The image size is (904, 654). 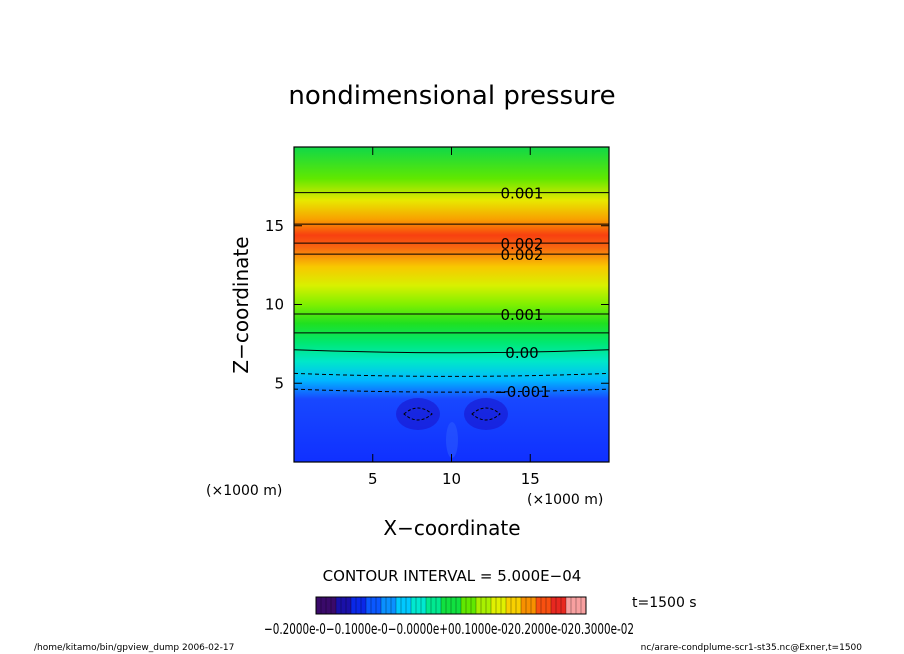 What do you see at coordinates (530, 479) in the screenshot?
I see `x-tick-label: 15` at bounding box center [530, 479].